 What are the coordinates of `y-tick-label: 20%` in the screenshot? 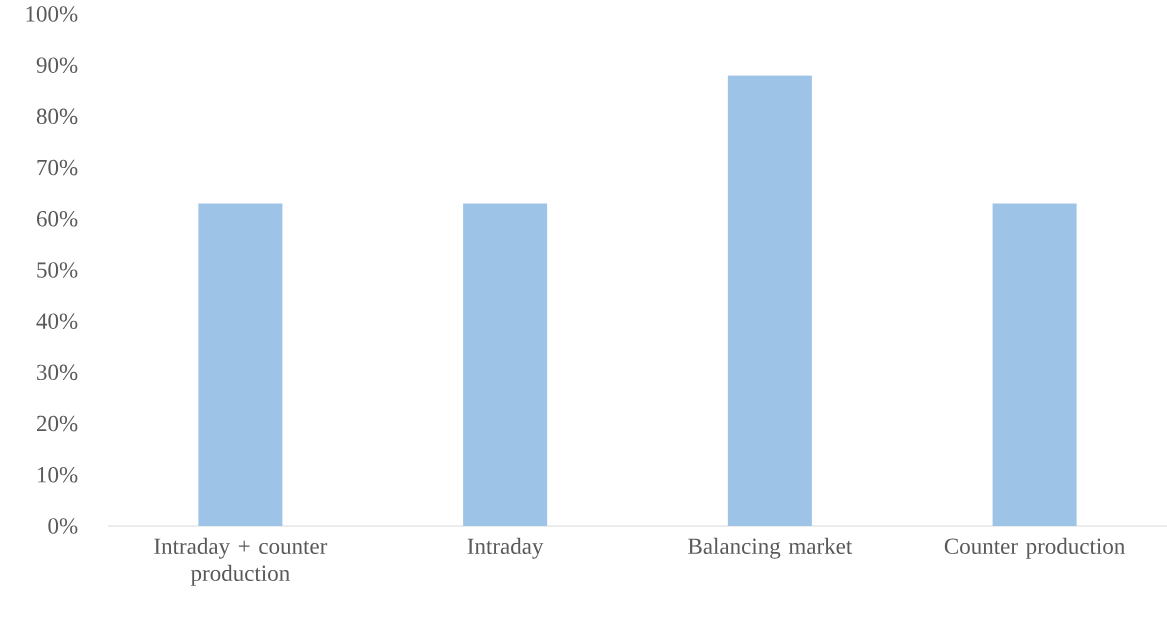 It's located at (57, 423).